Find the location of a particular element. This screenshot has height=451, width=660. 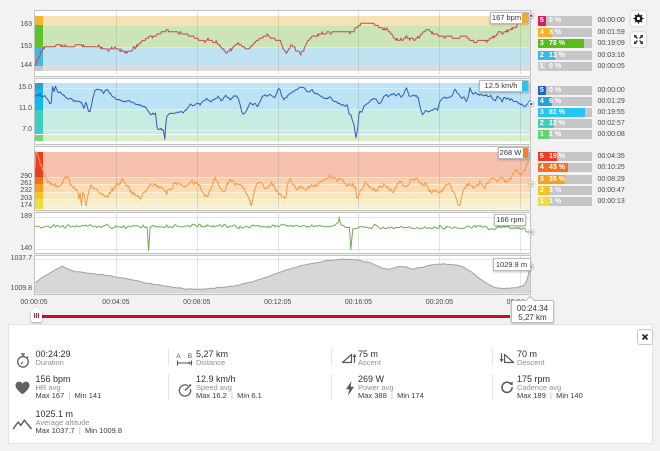

svg-text: B is located at coordinates (190, 356).